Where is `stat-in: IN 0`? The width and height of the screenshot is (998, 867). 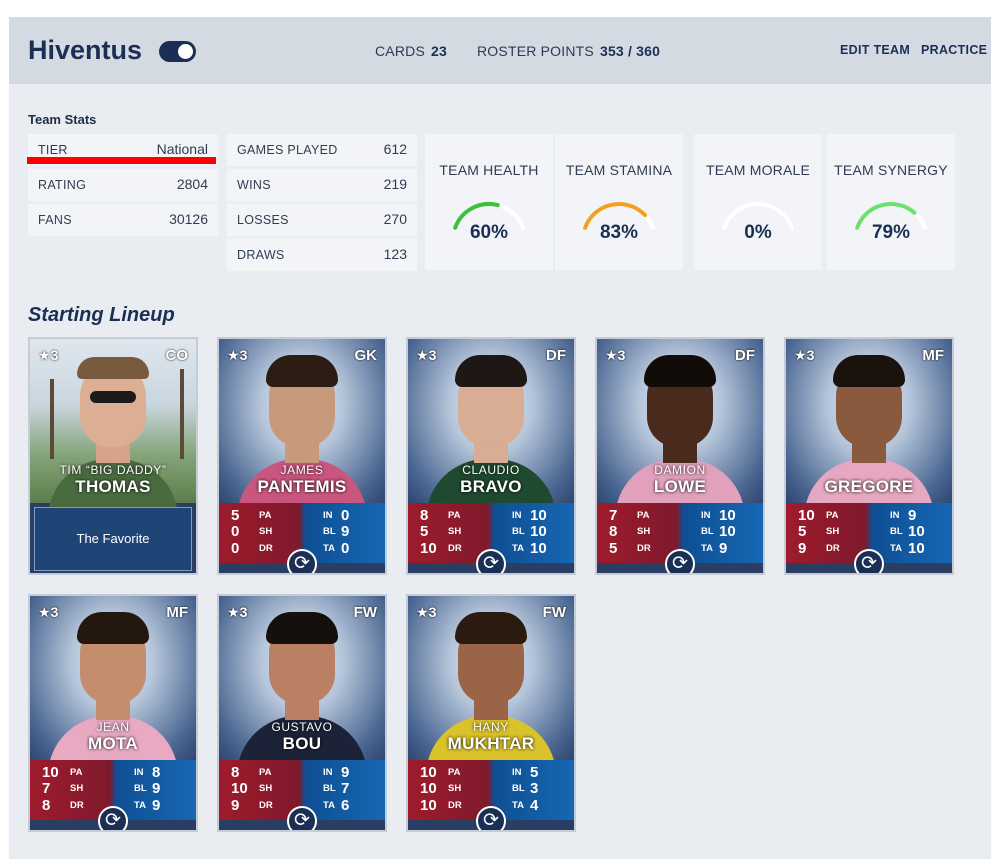
stat-in: IN 0 is located at coordinates (343, 515).